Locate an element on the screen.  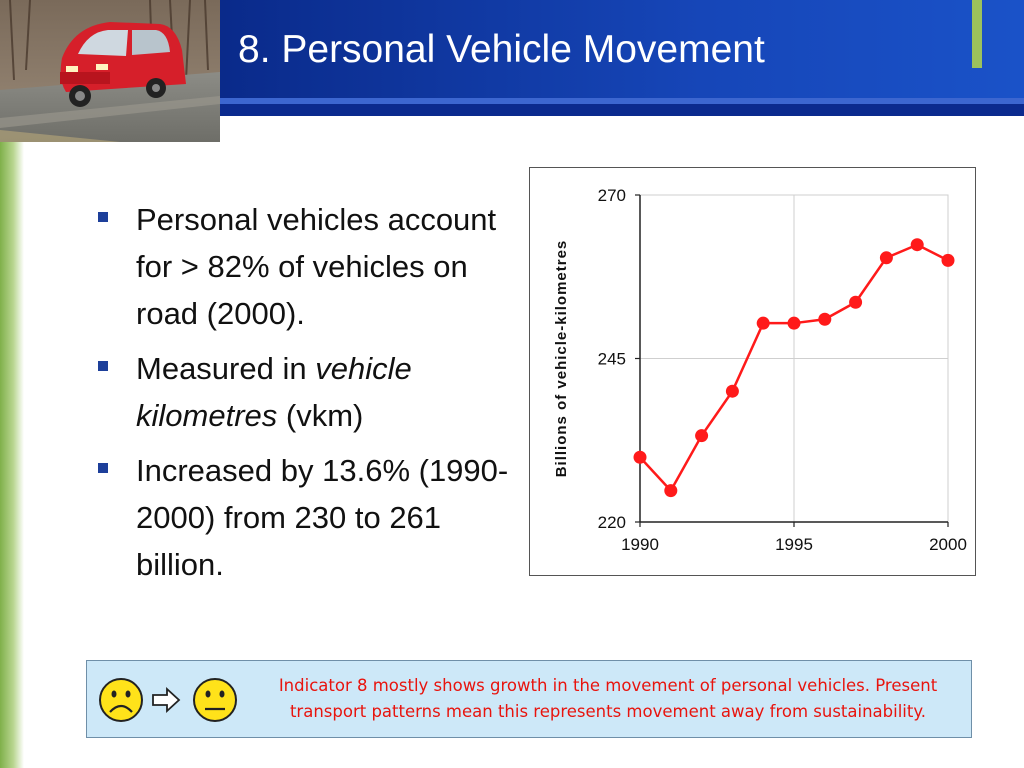
y-axis-label: Billions of vehicle-kilometres is located at coordinates (561, 359).